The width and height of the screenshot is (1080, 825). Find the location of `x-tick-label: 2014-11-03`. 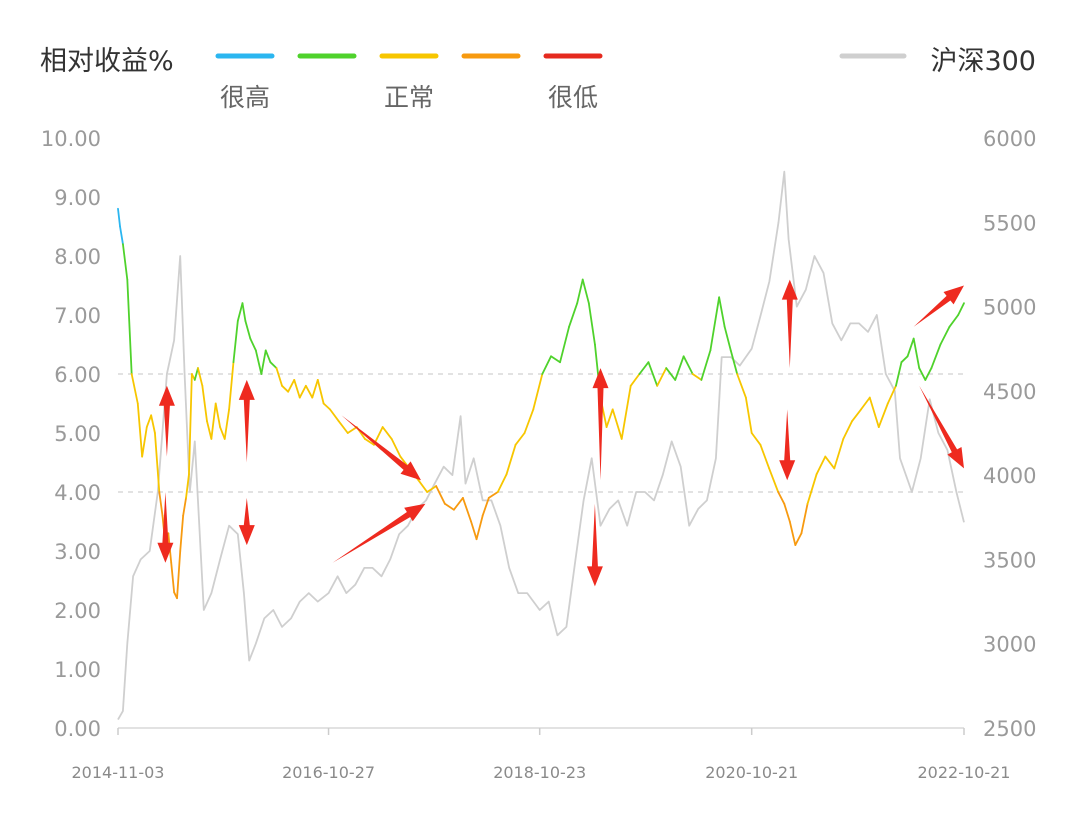

x-tick-label: 2014-11-03 is located at coordinates (118, 772).